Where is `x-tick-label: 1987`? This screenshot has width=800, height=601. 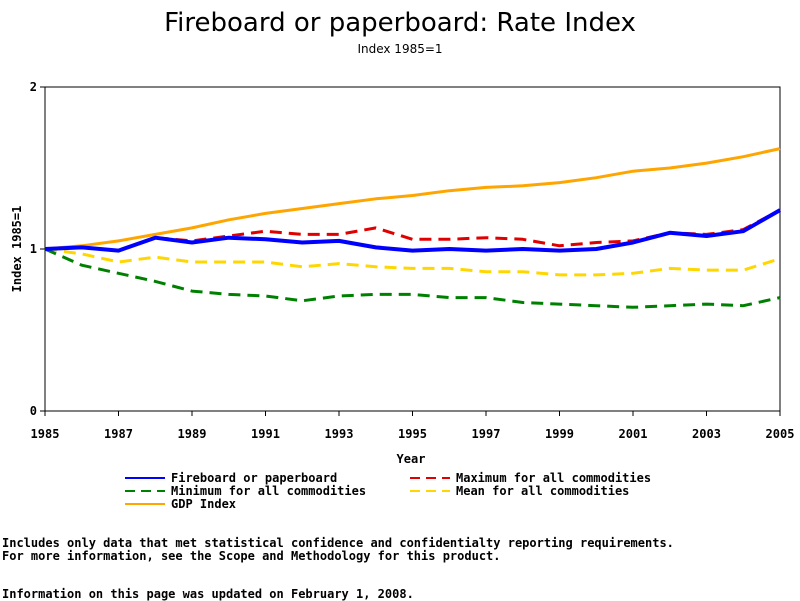 x-tick-label: 1987 is located at coordinates (118, 434).